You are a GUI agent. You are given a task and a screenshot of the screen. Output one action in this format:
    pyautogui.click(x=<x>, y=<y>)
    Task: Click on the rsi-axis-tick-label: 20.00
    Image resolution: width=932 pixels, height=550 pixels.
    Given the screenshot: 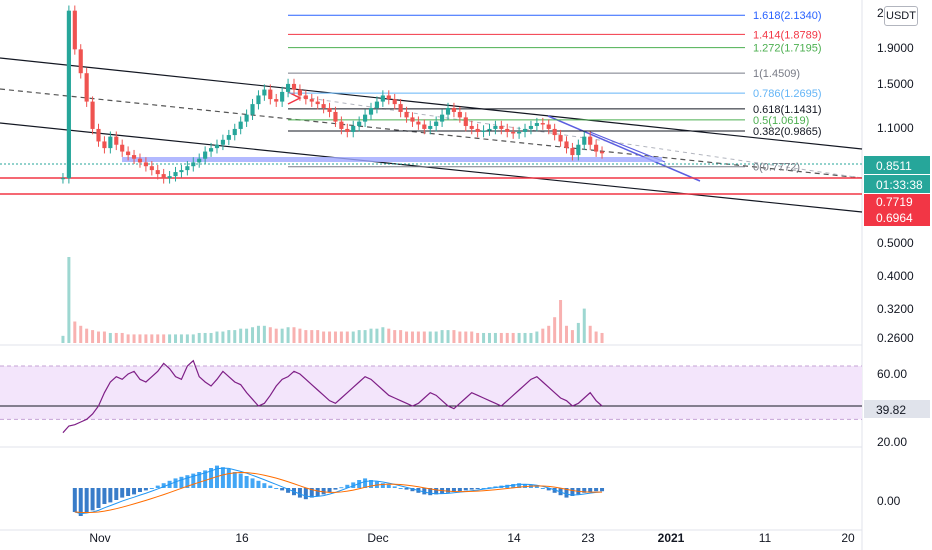 What is the action you would take?
    pyautogui.click(x=892, y=442)
    